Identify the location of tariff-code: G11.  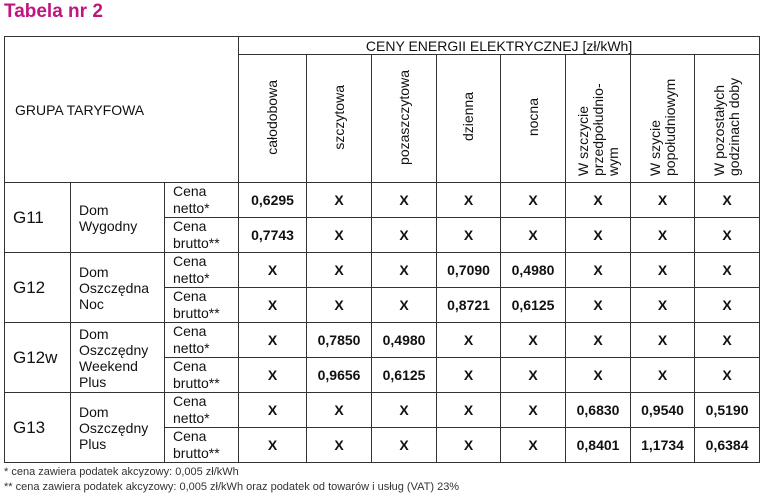
(37, 217).